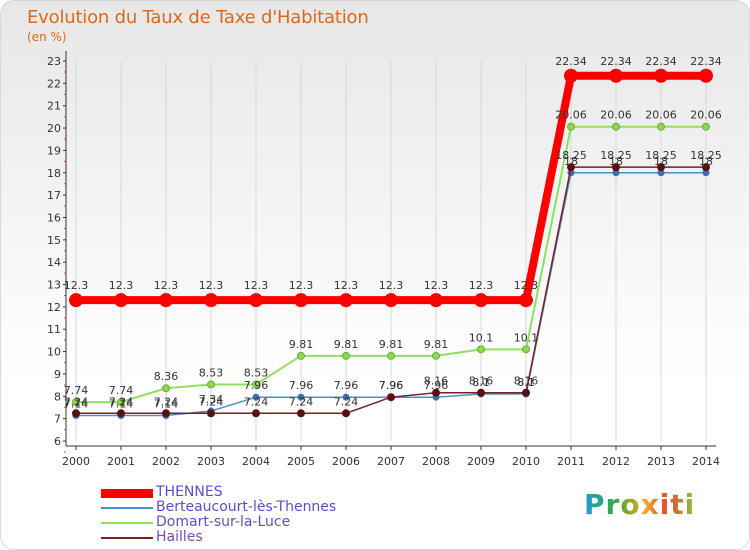 Image resolution: width=750 pixels, height=550 pixels. I want to click on data-label: 8.36, so click(166, 376).